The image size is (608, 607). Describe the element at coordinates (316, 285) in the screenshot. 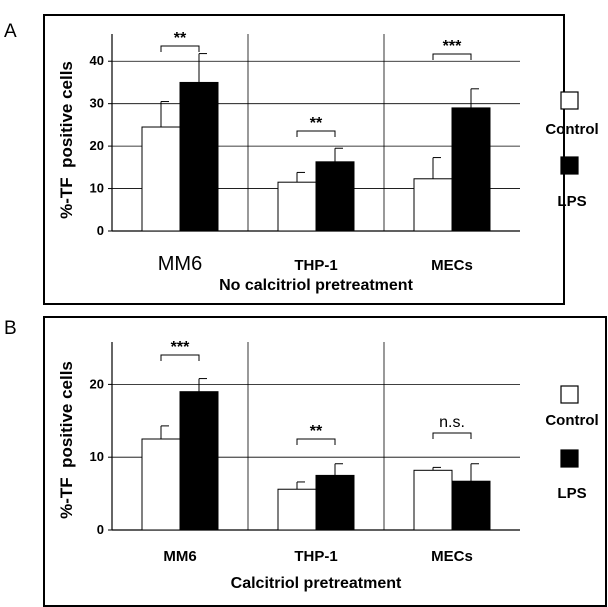

I see `x-axis-label: No calcitriol pretreatment` at that location.